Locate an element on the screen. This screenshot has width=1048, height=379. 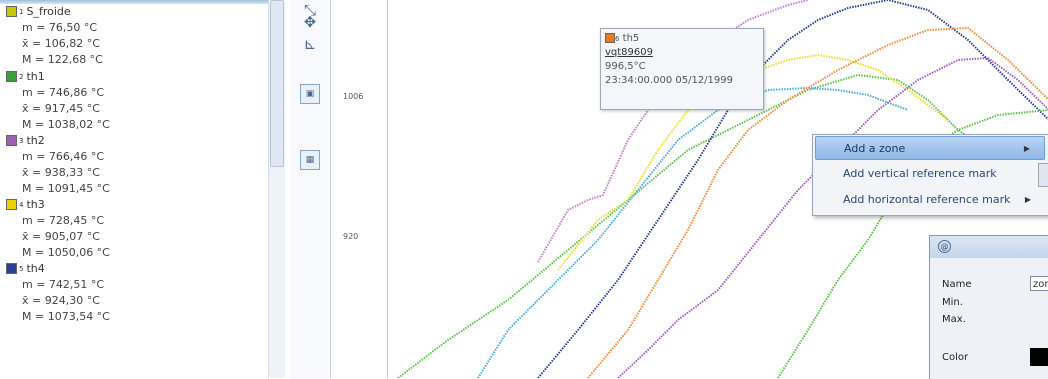
name-label: Name is located at coordinates (957, 284).